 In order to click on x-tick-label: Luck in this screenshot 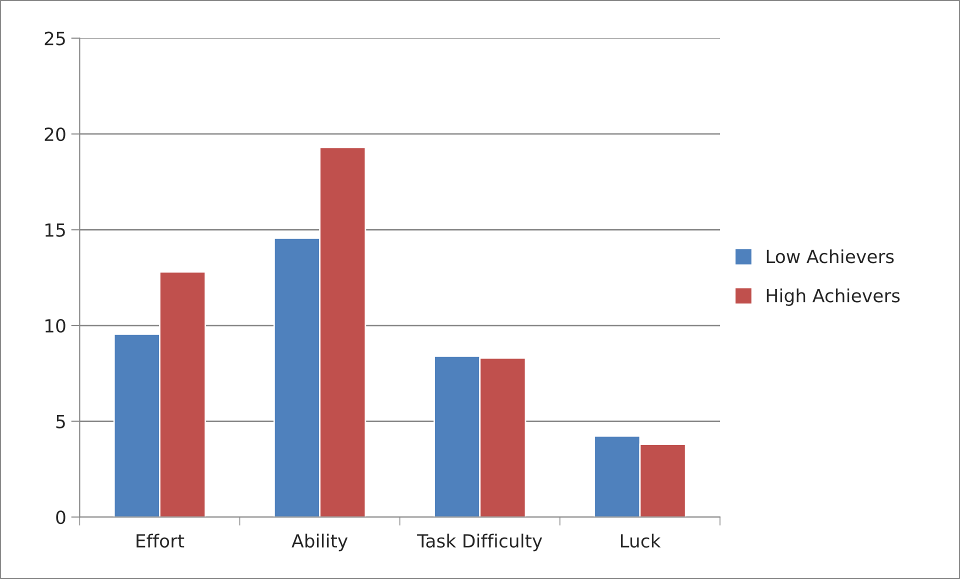, I will do `click(640, 541)`.